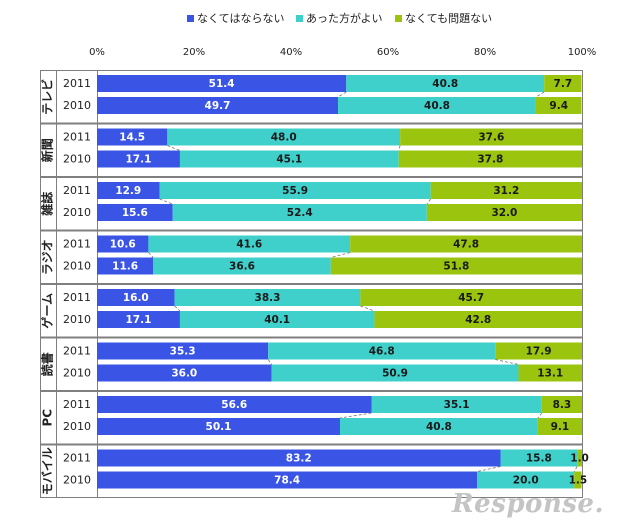 This screenshot has width=618, height=523. I want to click on data-label: 1.0, so click(579, 459).